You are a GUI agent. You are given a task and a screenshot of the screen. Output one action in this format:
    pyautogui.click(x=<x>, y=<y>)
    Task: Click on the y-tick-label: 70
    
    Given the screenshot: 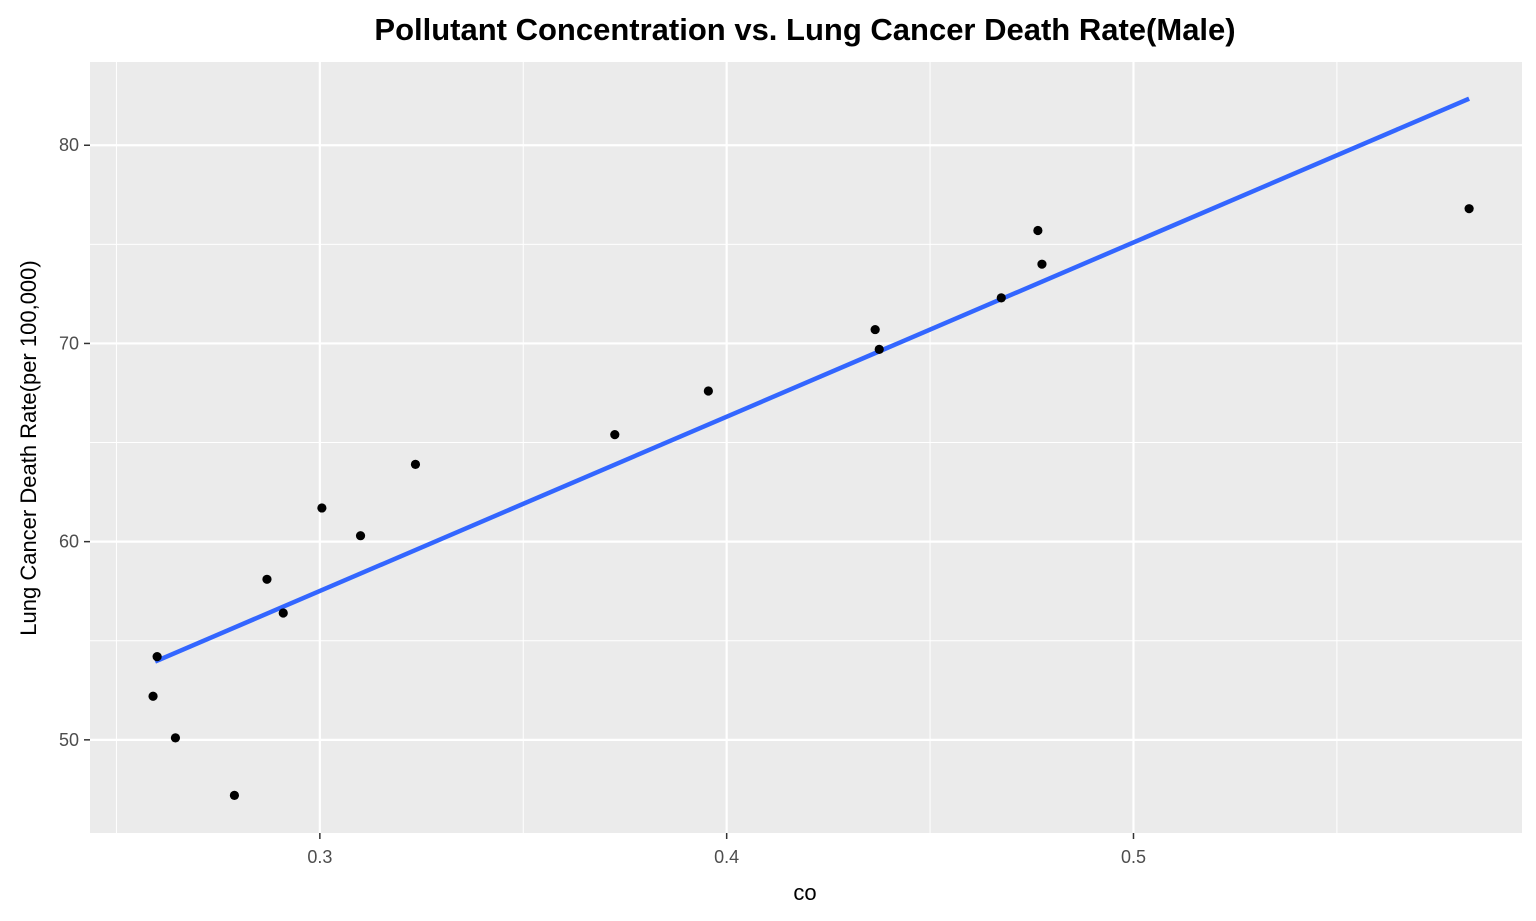 What is the action you would take?
    pyautogui.click(x=69, y=343)
    